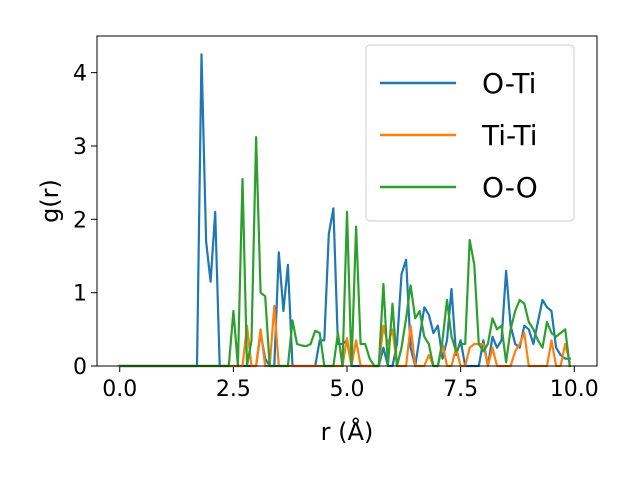  I want to click on y-axis-ticks: 0 1 2 3 4, so click(85, 221).